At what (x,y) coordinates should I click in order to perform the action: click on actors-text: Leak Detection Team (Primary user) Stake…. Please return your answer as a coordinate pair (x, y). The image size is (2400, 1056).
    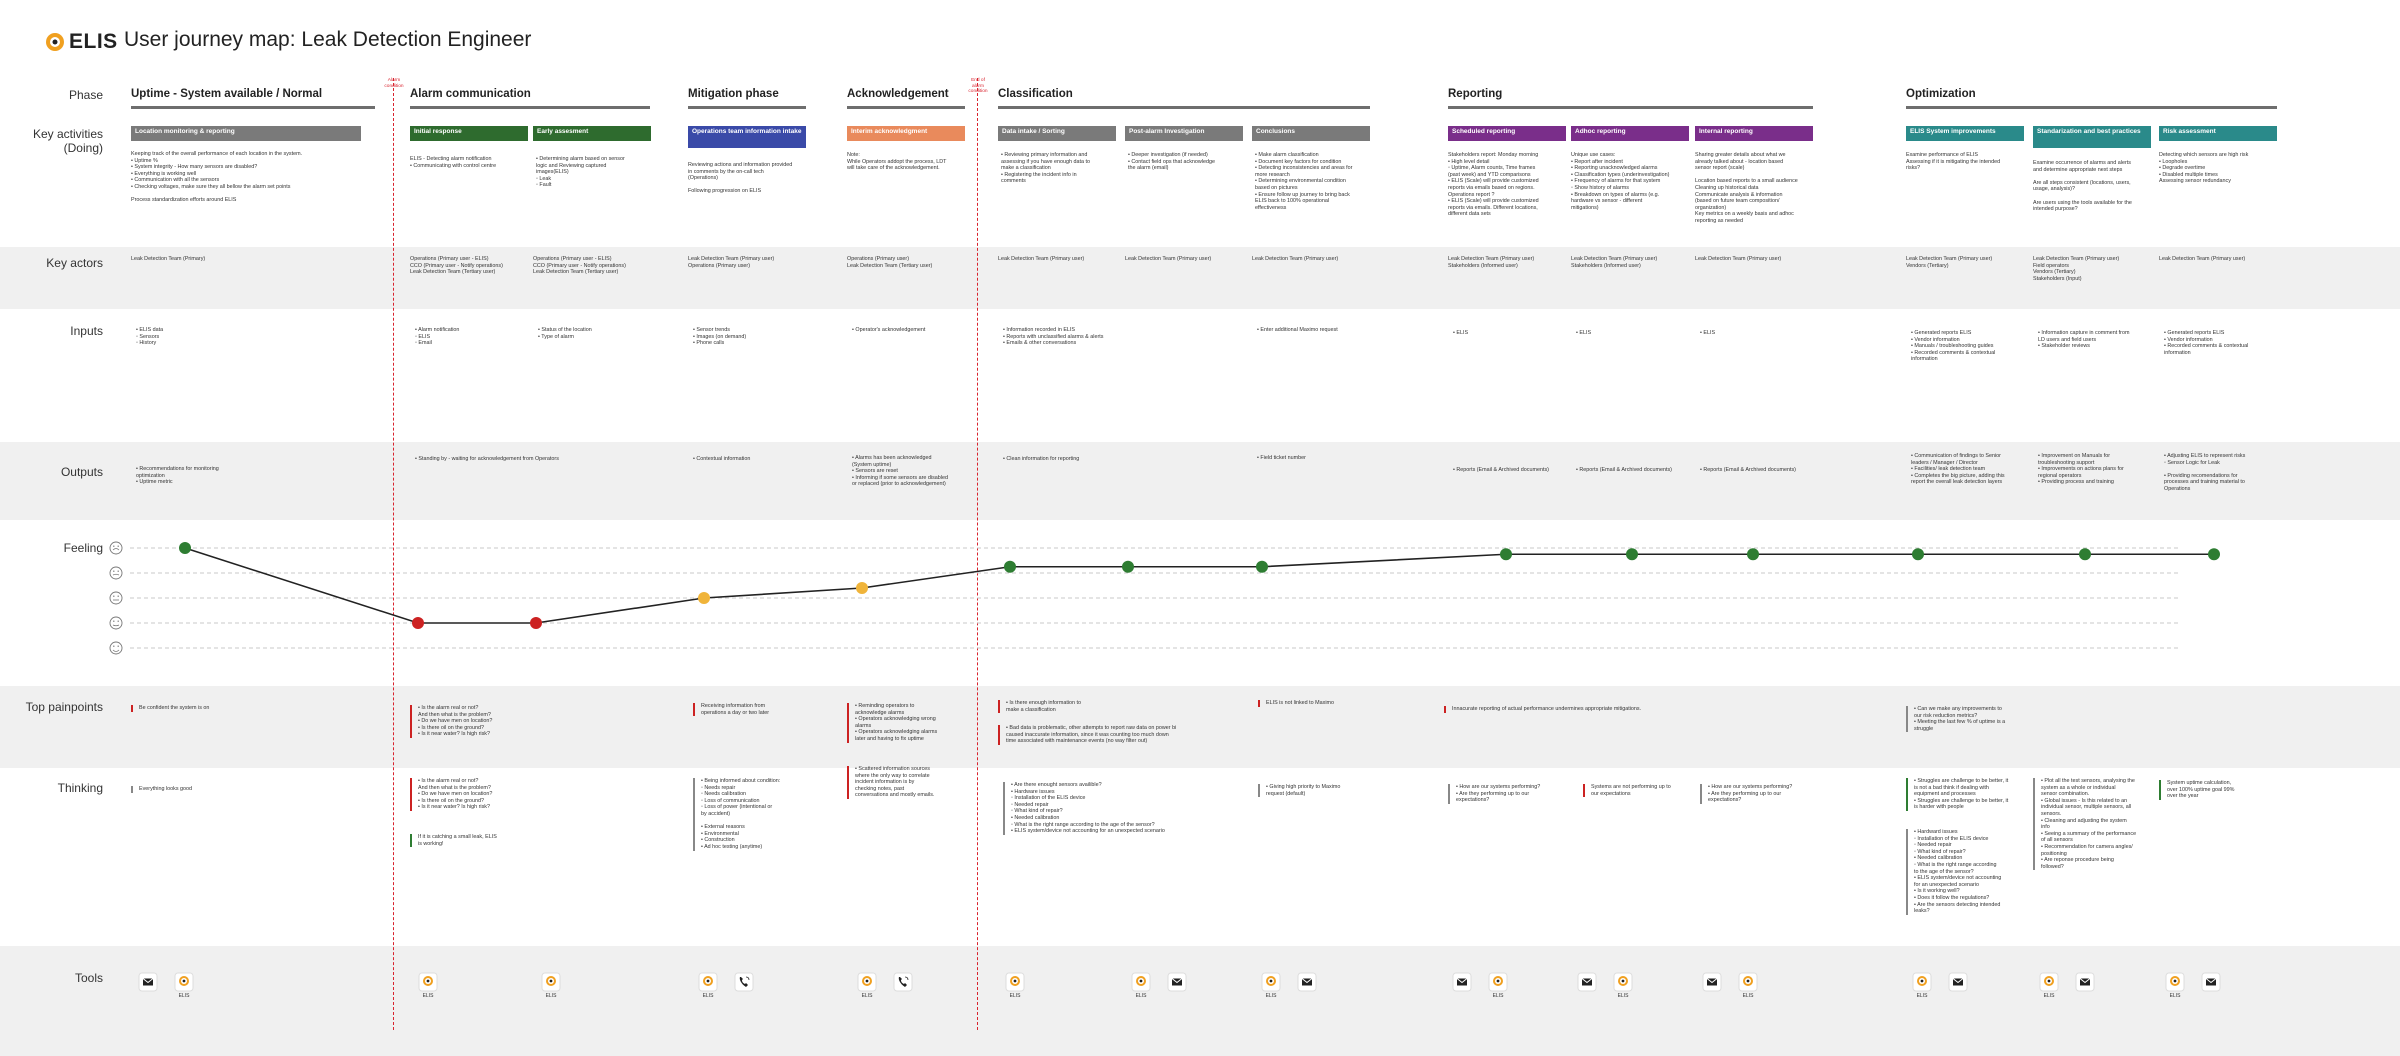
    Looking at the image, I should click on (1614, 262).